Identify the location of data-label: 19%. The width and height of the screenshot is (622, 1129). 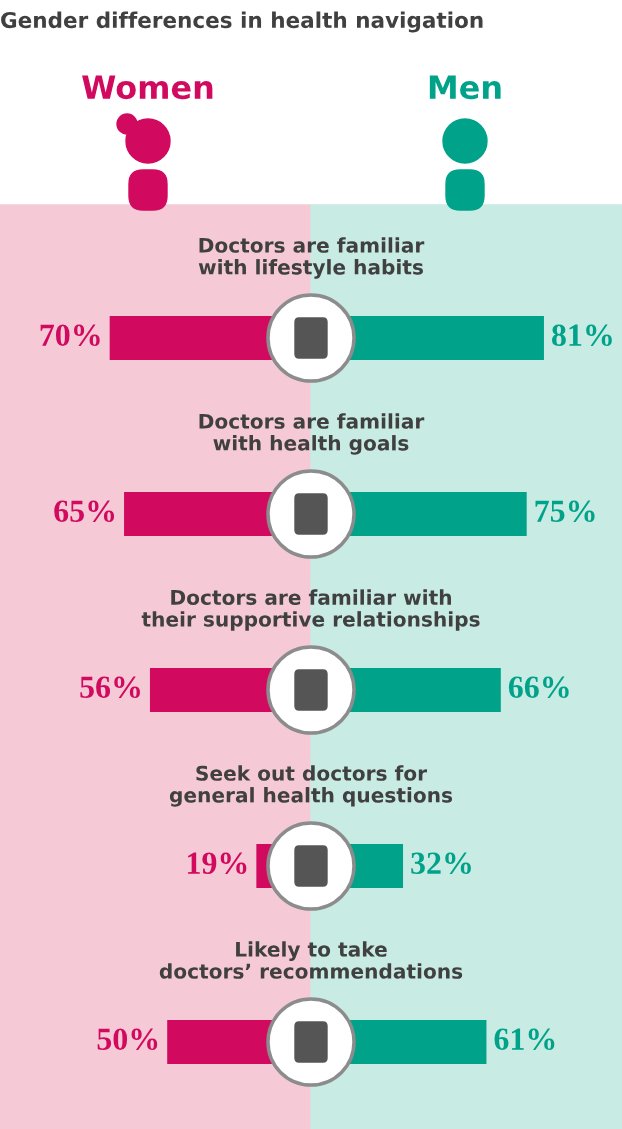
(217, 863).